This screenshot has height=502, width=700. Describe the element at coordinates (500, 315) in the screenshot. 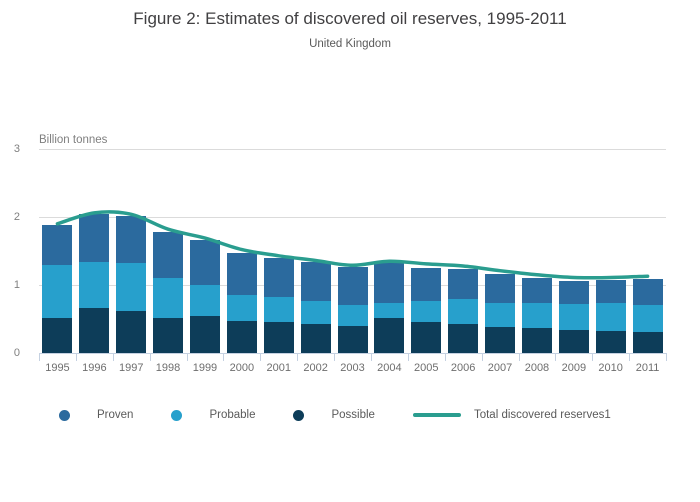

I see `bar-segment-probable-2007` at that location.